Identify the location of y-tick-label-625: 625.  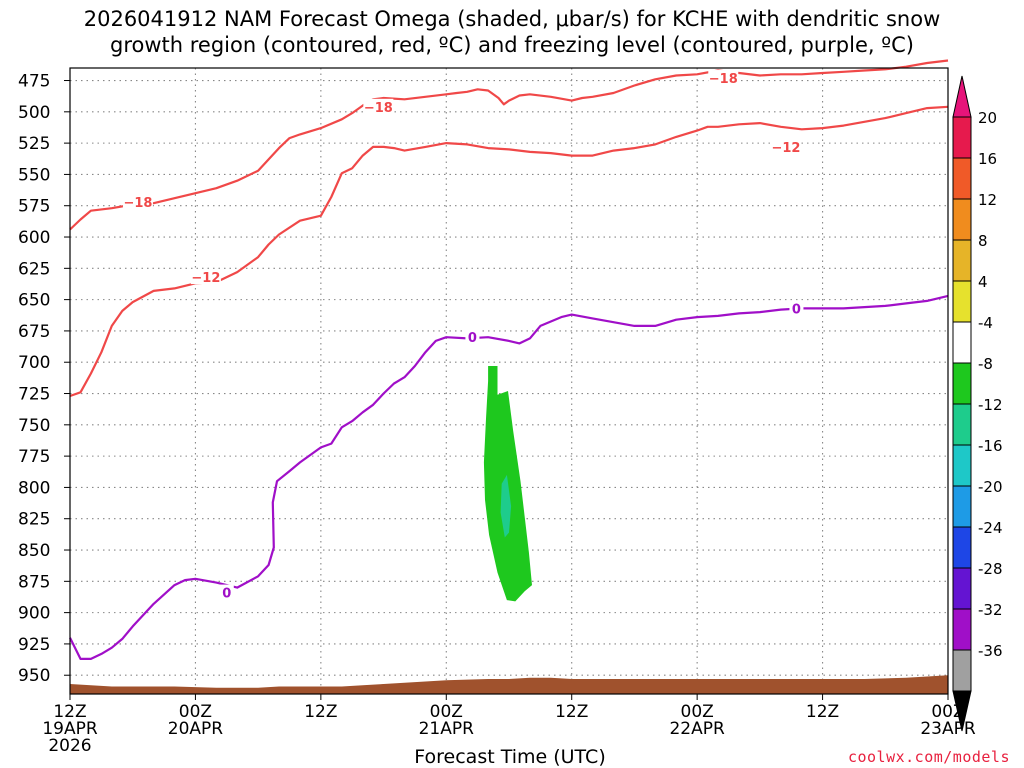
(34, 269).